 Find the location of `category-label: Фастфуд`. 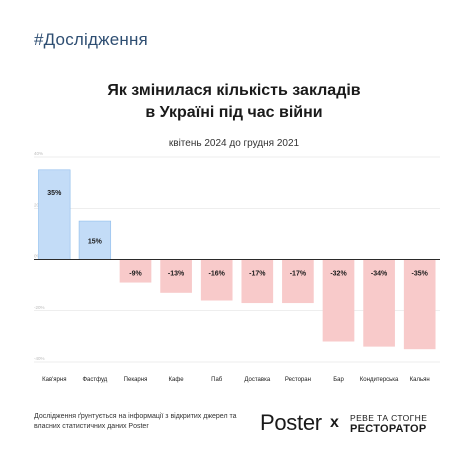

category-label: Фастфуд is located at coordinates (94, 380).